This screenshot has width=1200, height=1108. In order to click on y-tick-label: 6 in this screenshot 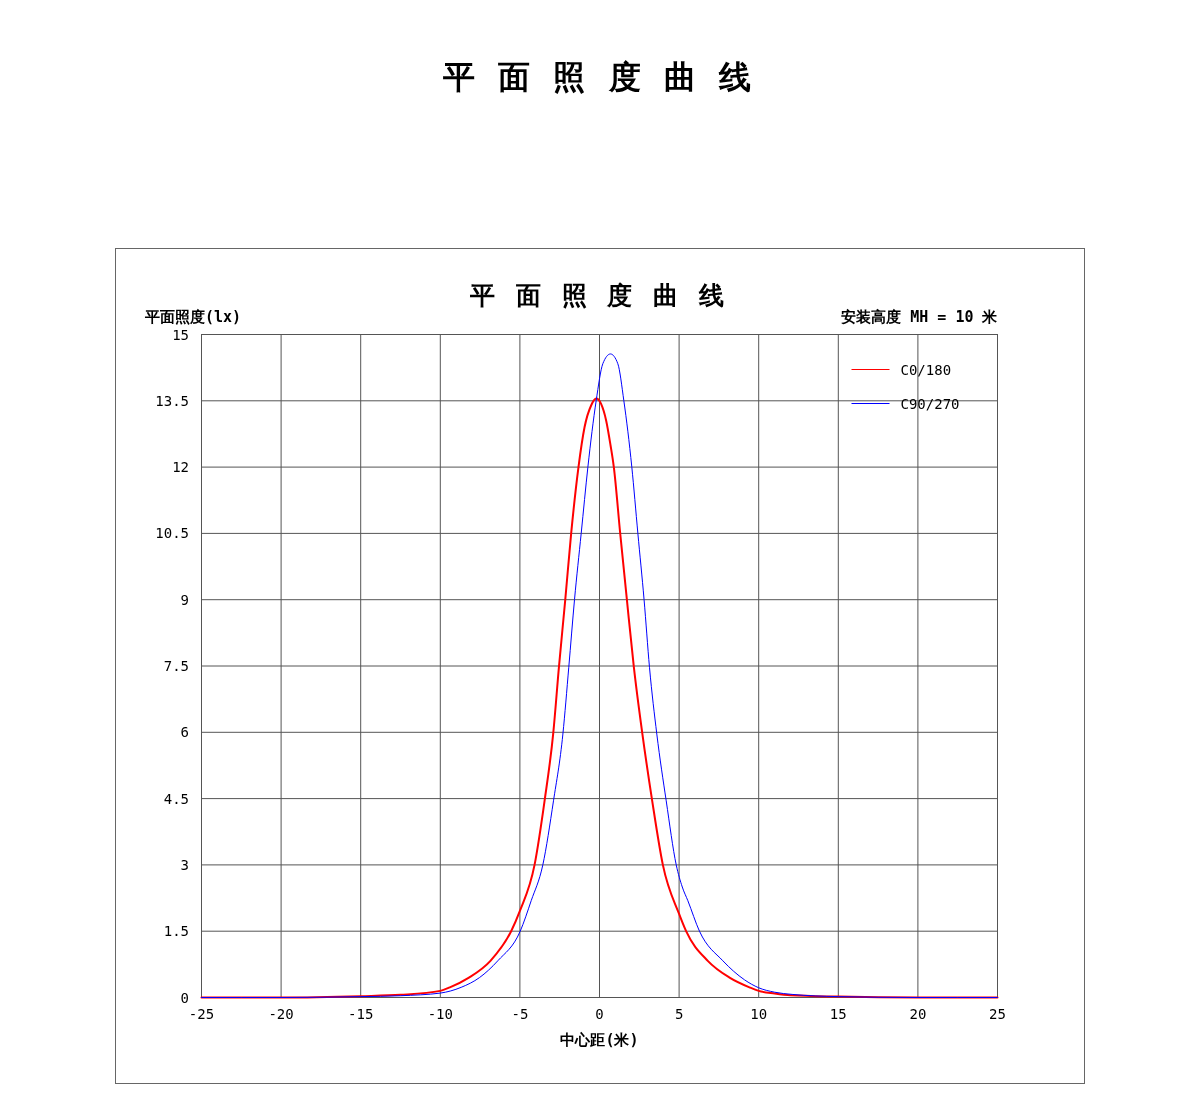, I will do `click(184, 732)`.